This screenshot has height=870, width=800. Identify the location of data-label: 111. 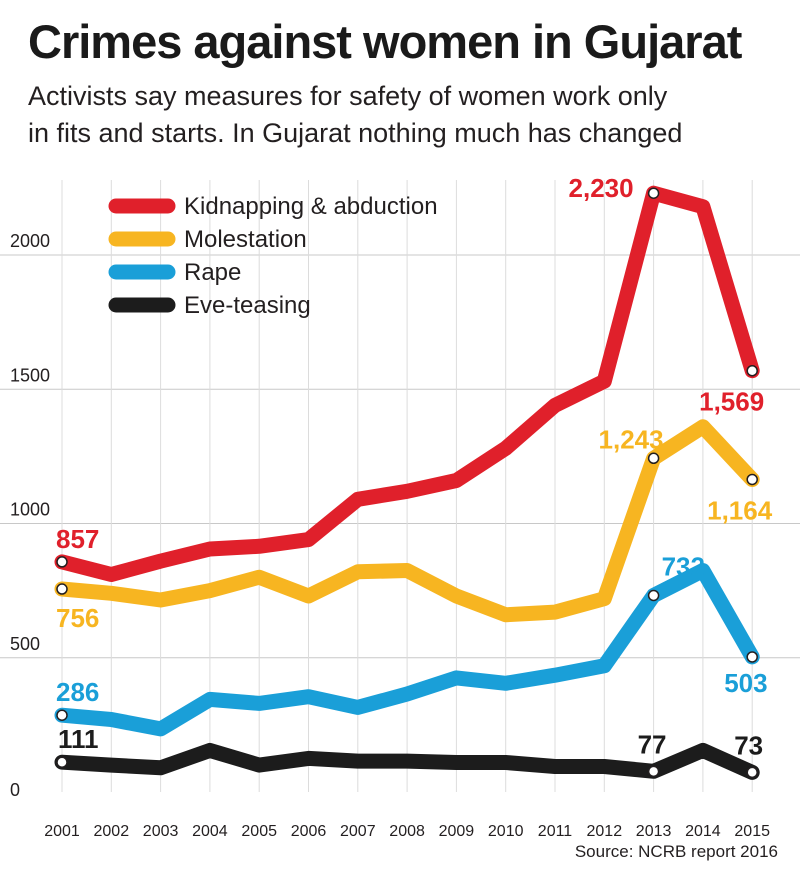
(78, 739).